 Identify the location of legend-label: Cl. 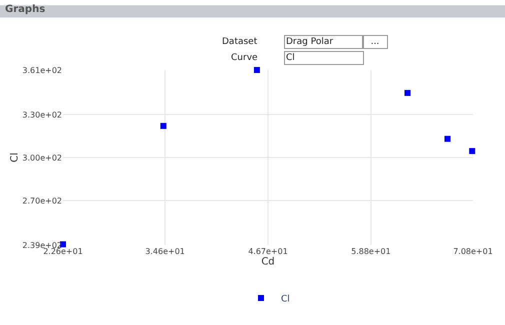
(285, 299).